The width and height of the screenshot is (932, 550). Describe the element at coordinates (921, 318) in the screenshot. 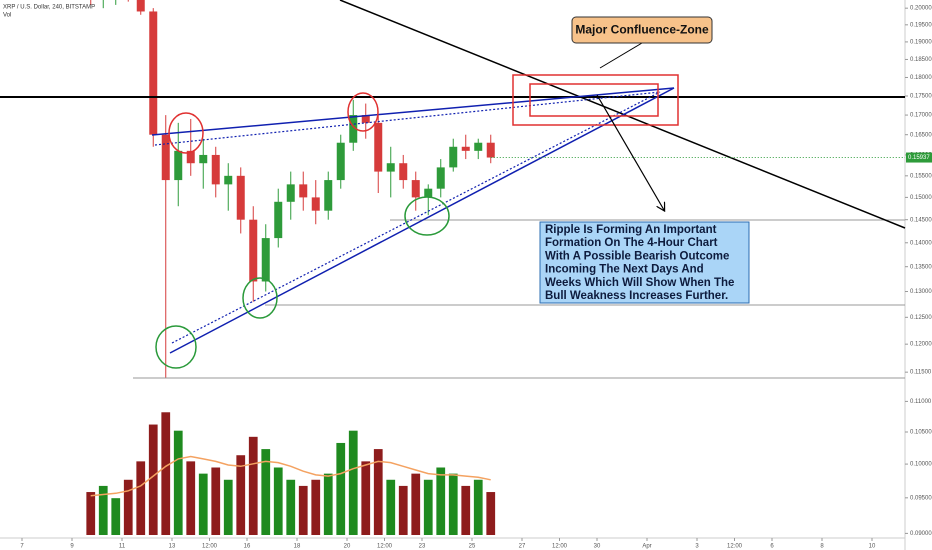

I see `y-tick-label: 0.12500` at that location.